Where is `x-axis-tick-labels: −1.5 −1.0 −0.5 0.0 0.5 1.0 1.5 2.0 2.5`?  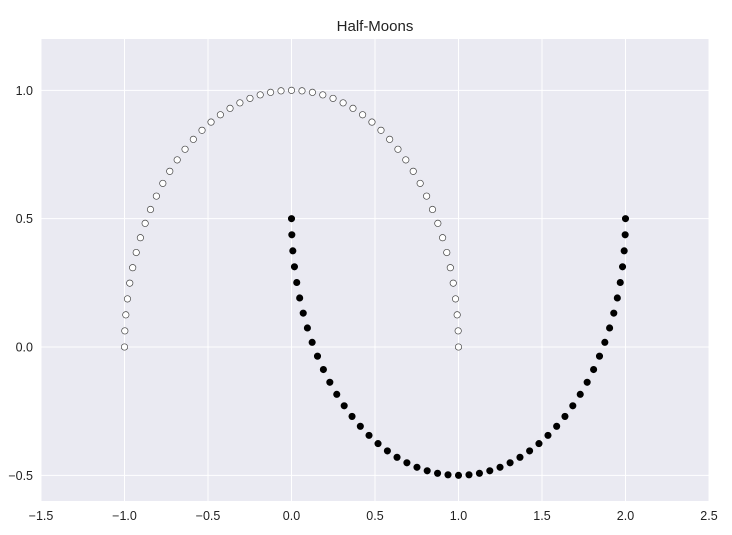 x-axis-tick-labels: −1.5 −1.0 −0.5 0.0 0.5 1.0 1.5 2.0 2.5 is located at coordinates (373, 516).